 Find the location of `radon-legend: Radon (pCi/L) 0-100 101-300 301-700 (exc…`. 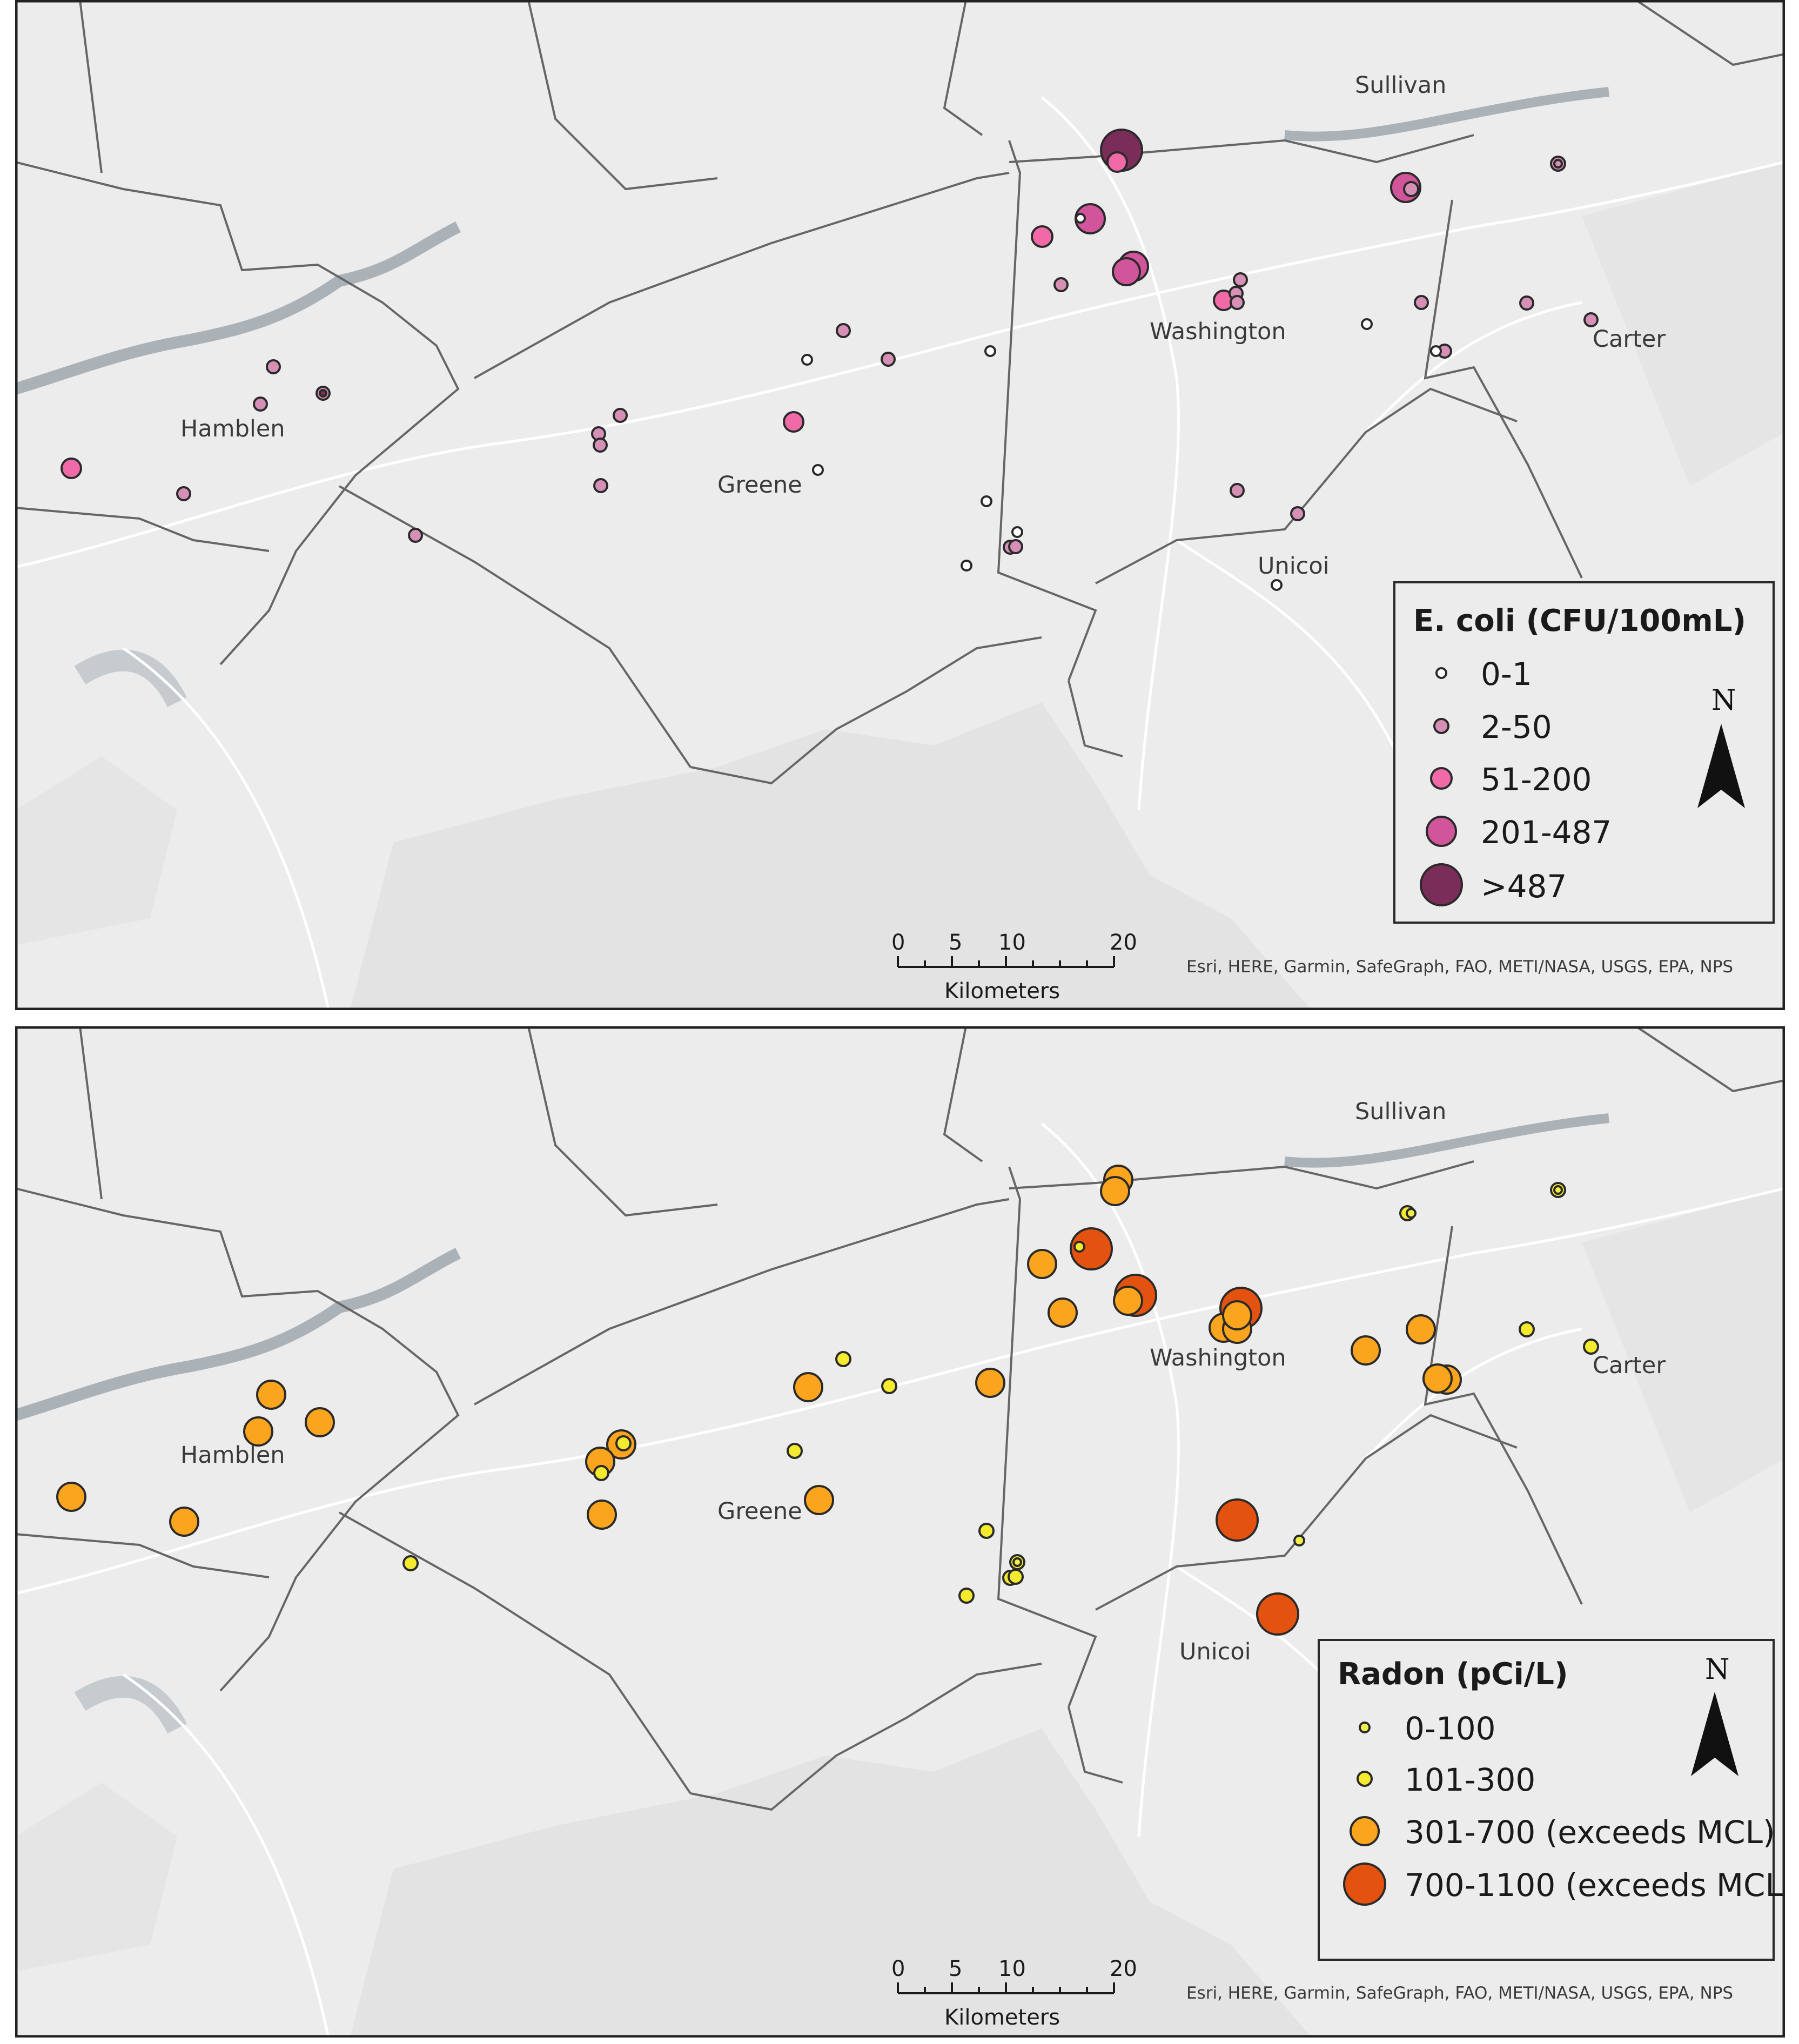

radon-legend: Radon (pCi/L) 0-100 101-300 301-700 (exc… is located at coordinates (1551, 1800).